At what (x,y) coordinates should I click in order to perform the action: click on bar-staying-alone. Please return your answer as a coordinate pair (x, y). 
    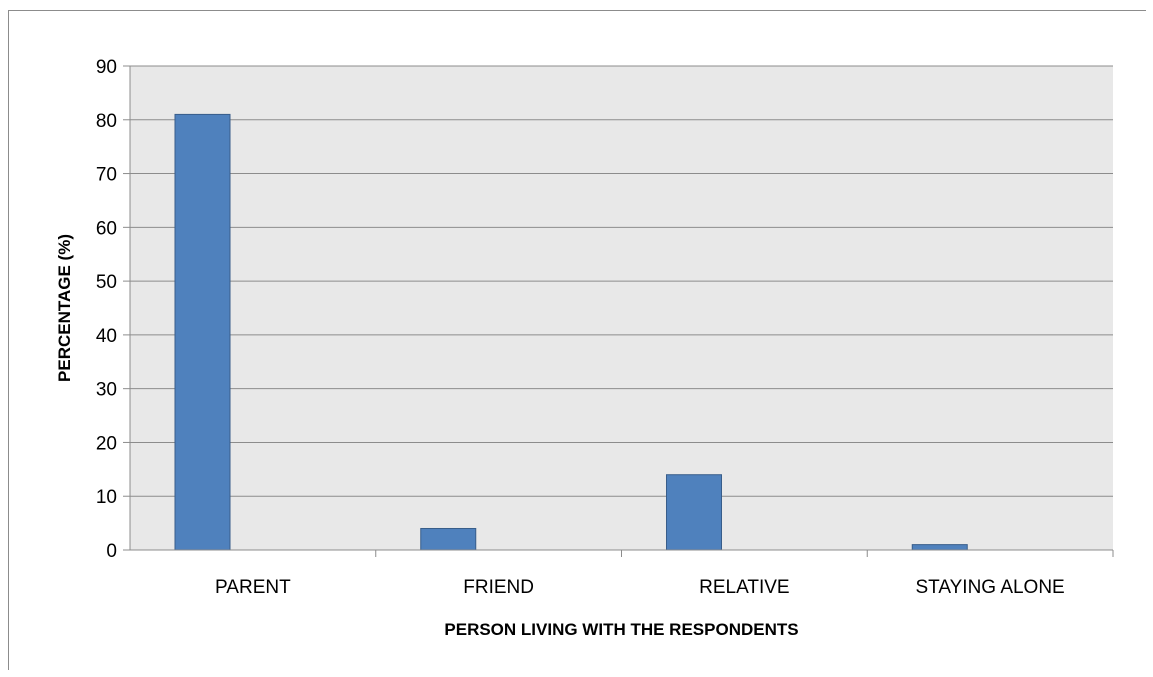
    Looking at the image, I should click on (939, 547).